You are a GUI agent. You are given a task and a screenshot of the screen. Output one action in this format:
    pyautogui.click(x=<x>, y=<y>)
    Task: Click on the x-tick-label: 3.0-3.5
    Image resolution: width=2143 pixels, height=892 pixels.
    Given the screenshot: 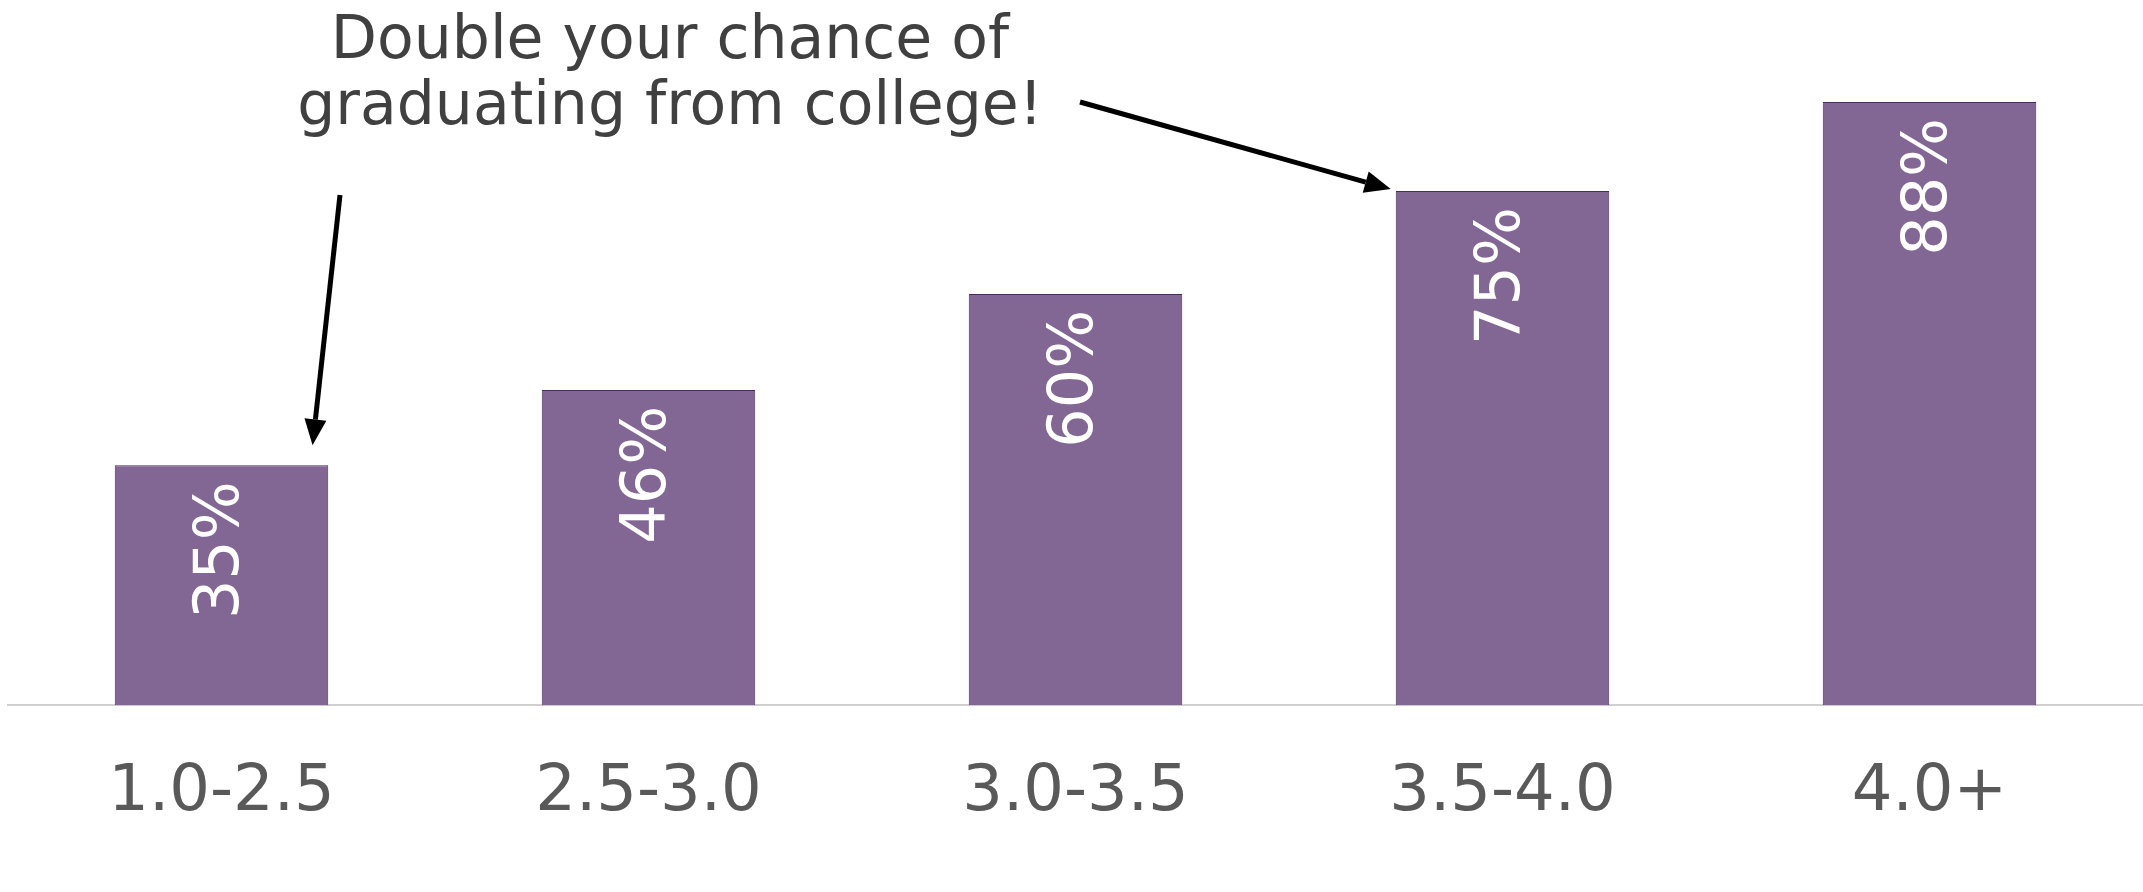 What is the action you would take?
    pyautogui.click(x=1075, y=788)
    